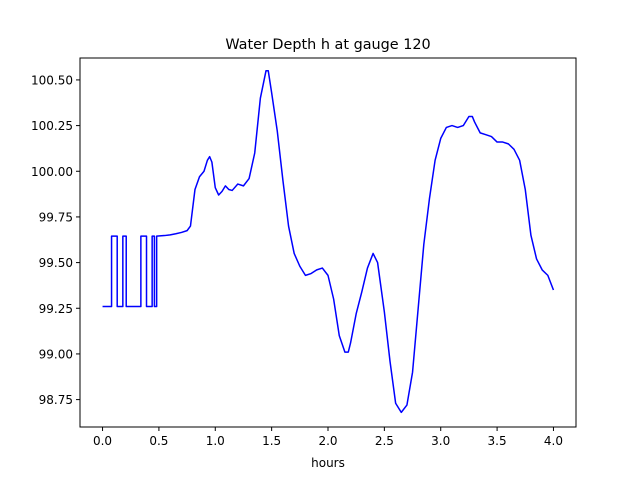  Describe the element at coordinates (52, 80) in the screenshot. I see `y-tick-label: 100.50` at that location.